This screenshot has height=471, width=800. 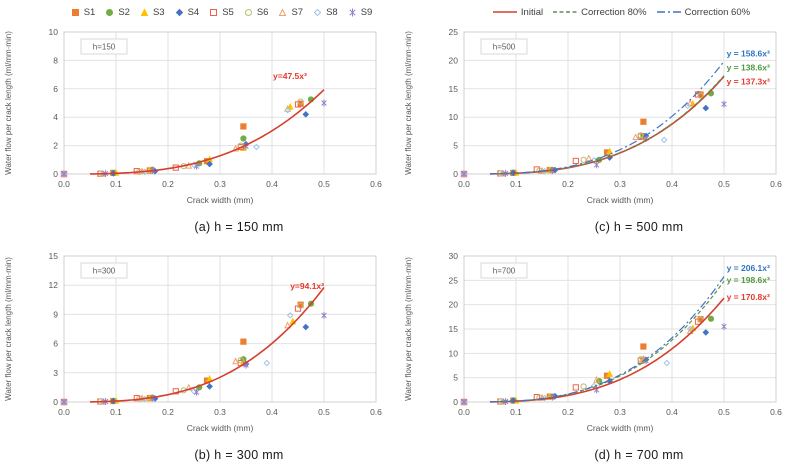 I want to click on svg-text: 8, so click(x=55, y=60).